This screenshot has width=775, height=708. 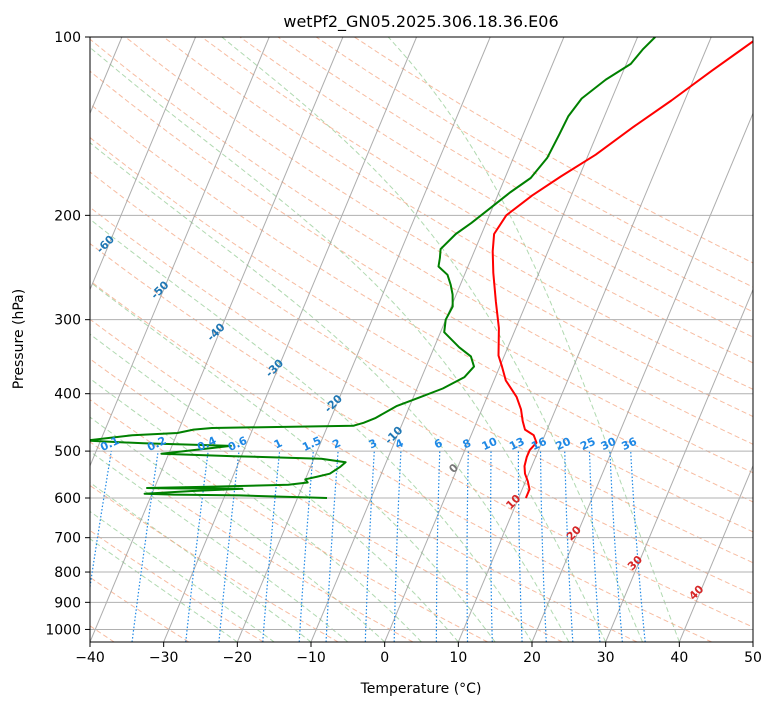 I want to click on y-axis-ticks: 100 200 300 400 500 600 700 800 900 1000, so click(x=67, y=334).